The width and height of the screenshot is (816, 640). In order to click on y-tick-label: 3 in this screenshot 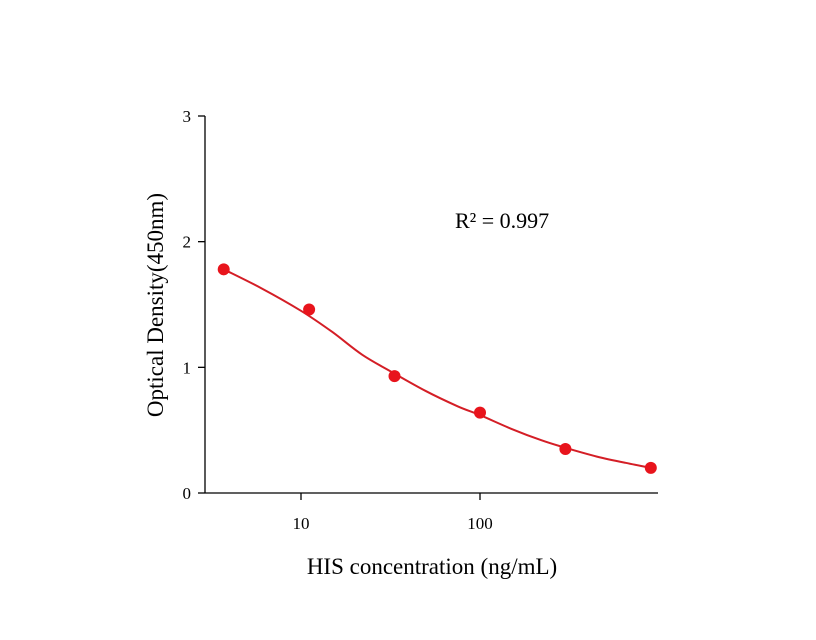, I will do `click(187, 116)`.